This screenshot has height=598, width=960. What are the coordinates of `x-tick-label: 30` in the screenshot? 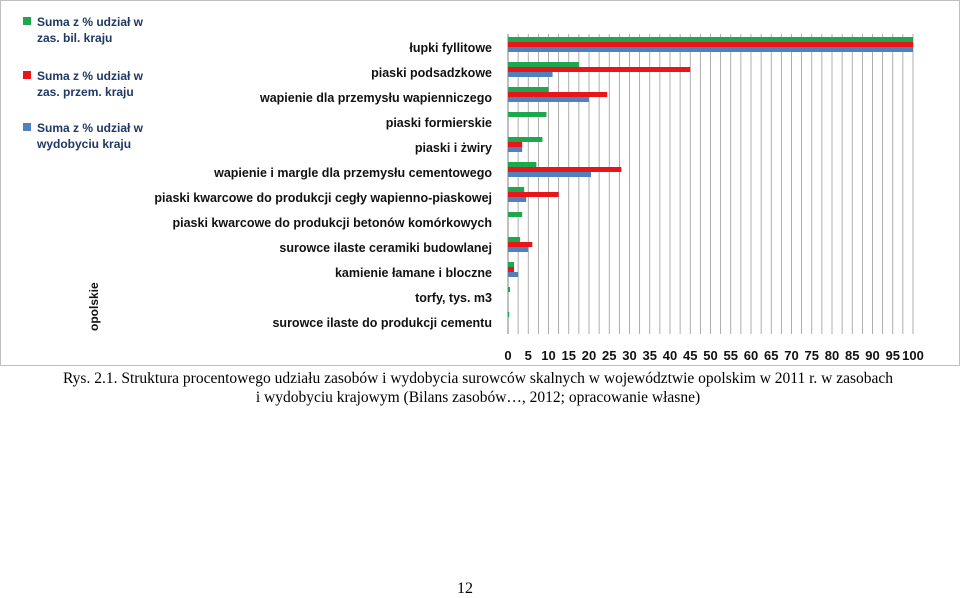 It's located at (629, 355).